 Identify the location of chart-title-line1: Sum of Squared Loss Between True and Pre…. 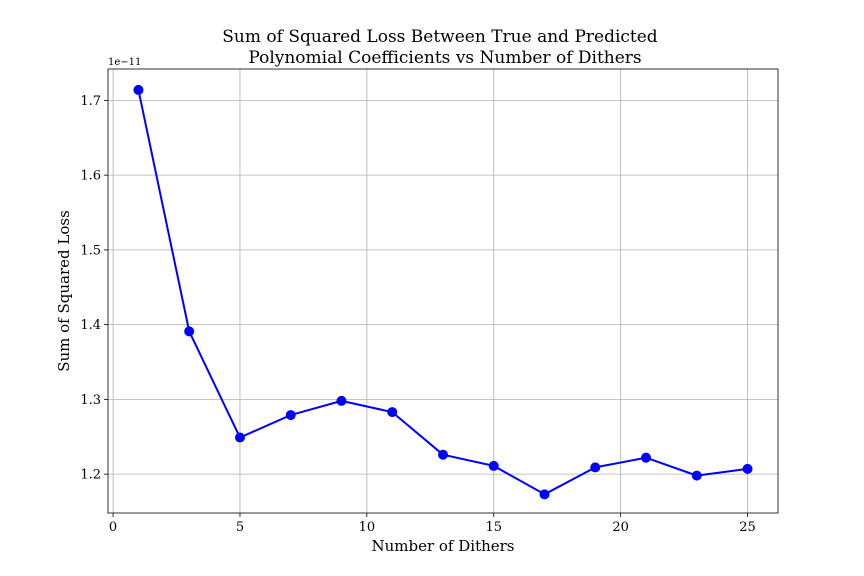
(440, 37).